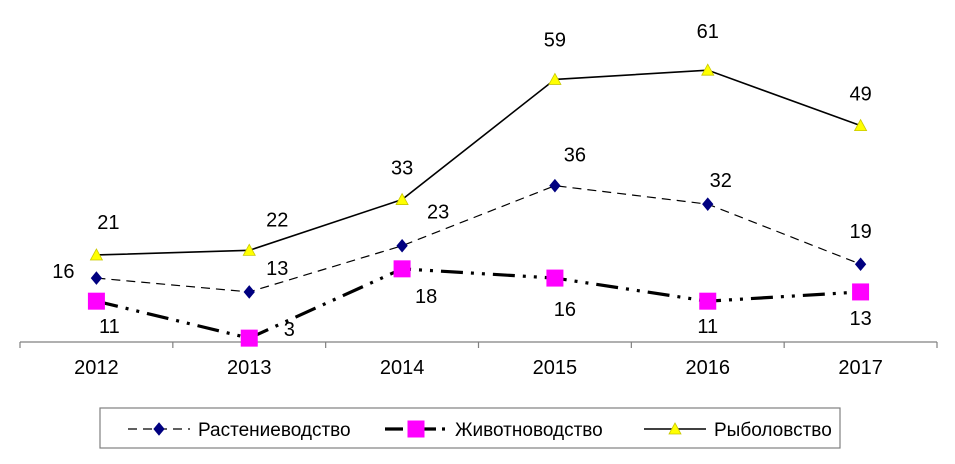  I want to click on data-label-series-0: 23, so click(438, 213).